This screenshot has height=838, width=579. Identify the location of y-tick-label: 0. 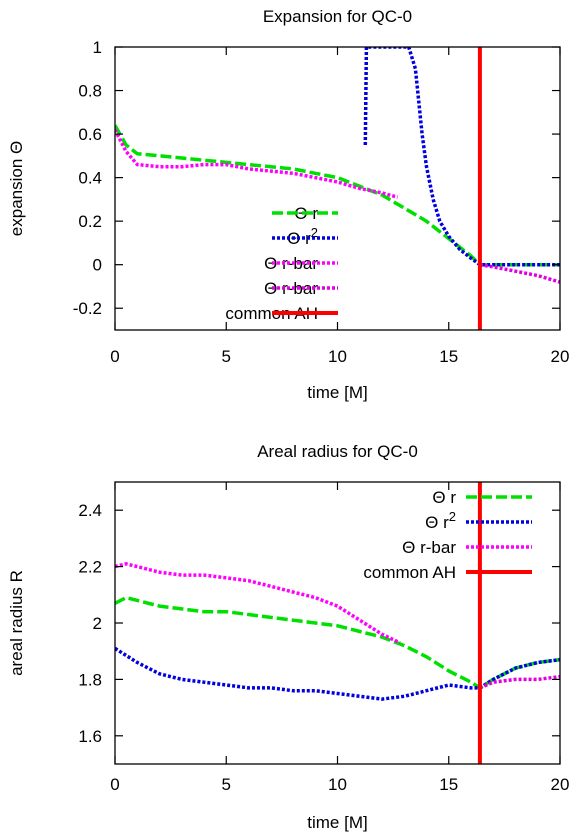
(97, 265).